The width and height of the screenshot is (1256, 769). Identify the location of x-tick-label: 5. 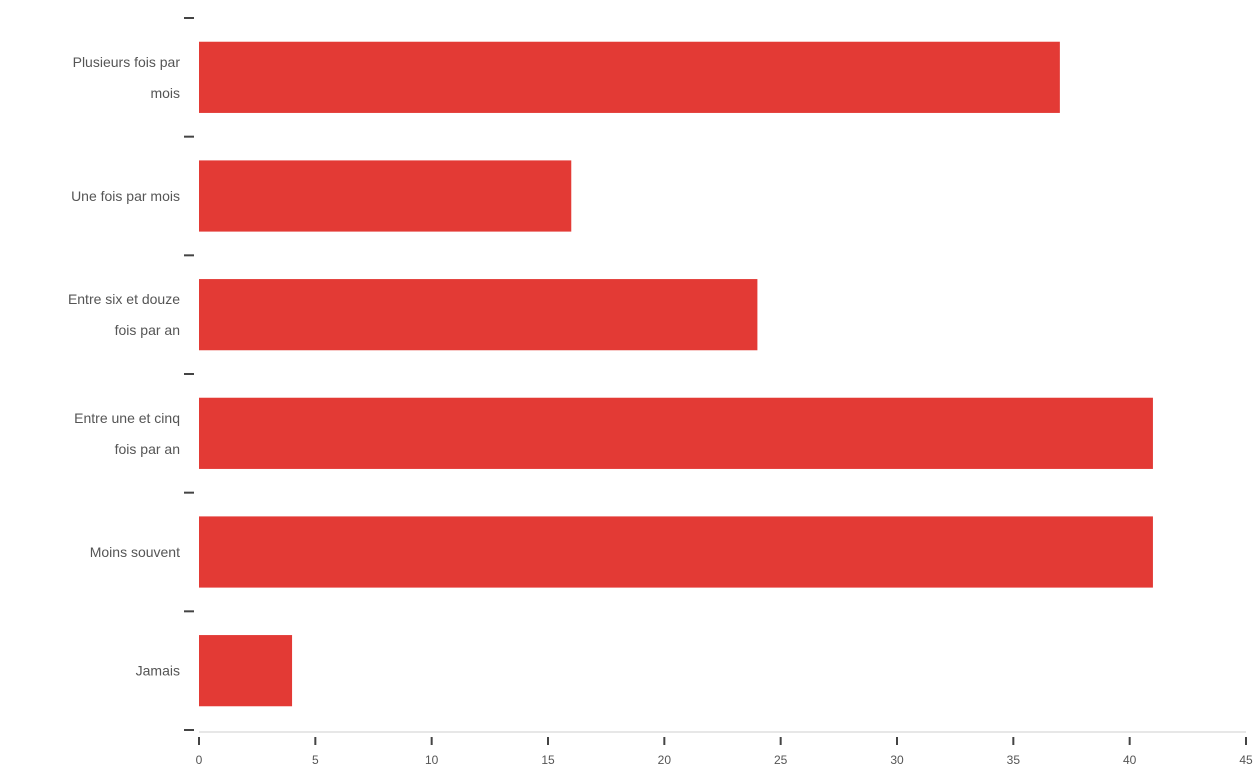
(315, 760).